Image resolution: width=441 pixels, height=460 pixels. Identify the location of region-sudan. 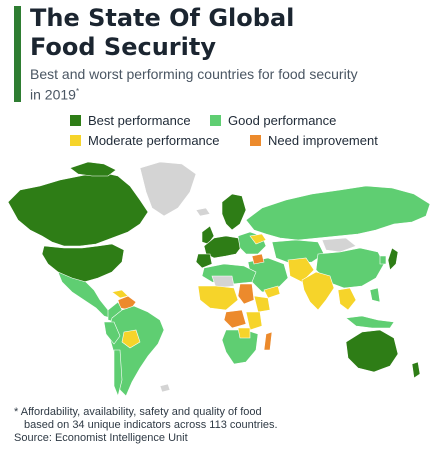
(246, 294).